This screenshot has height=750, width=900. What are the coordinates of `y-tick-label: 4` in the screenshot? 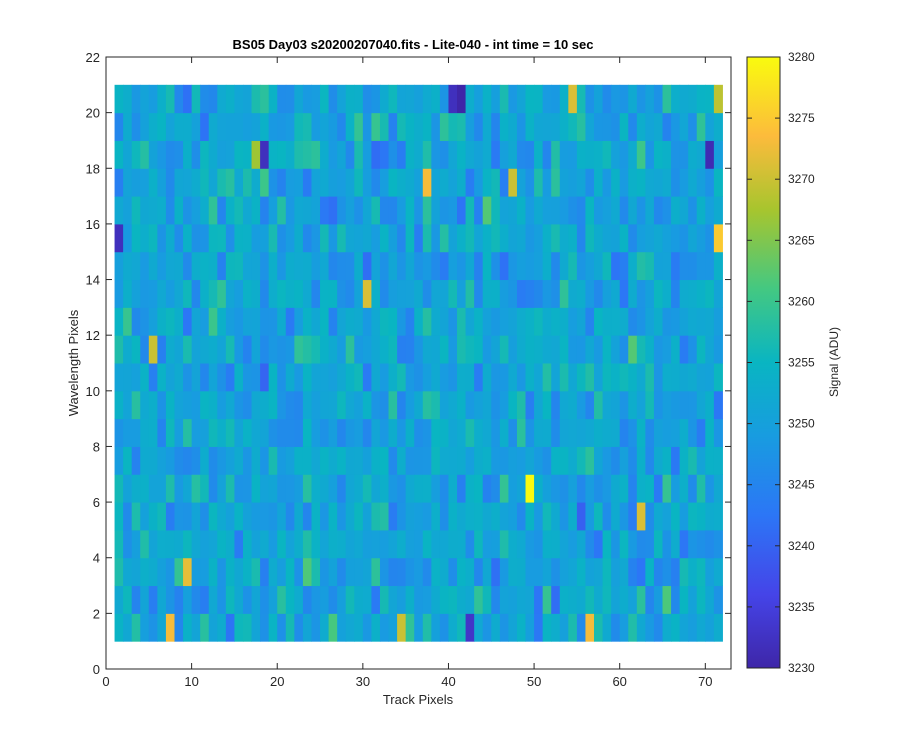 It's located at (96, 558).